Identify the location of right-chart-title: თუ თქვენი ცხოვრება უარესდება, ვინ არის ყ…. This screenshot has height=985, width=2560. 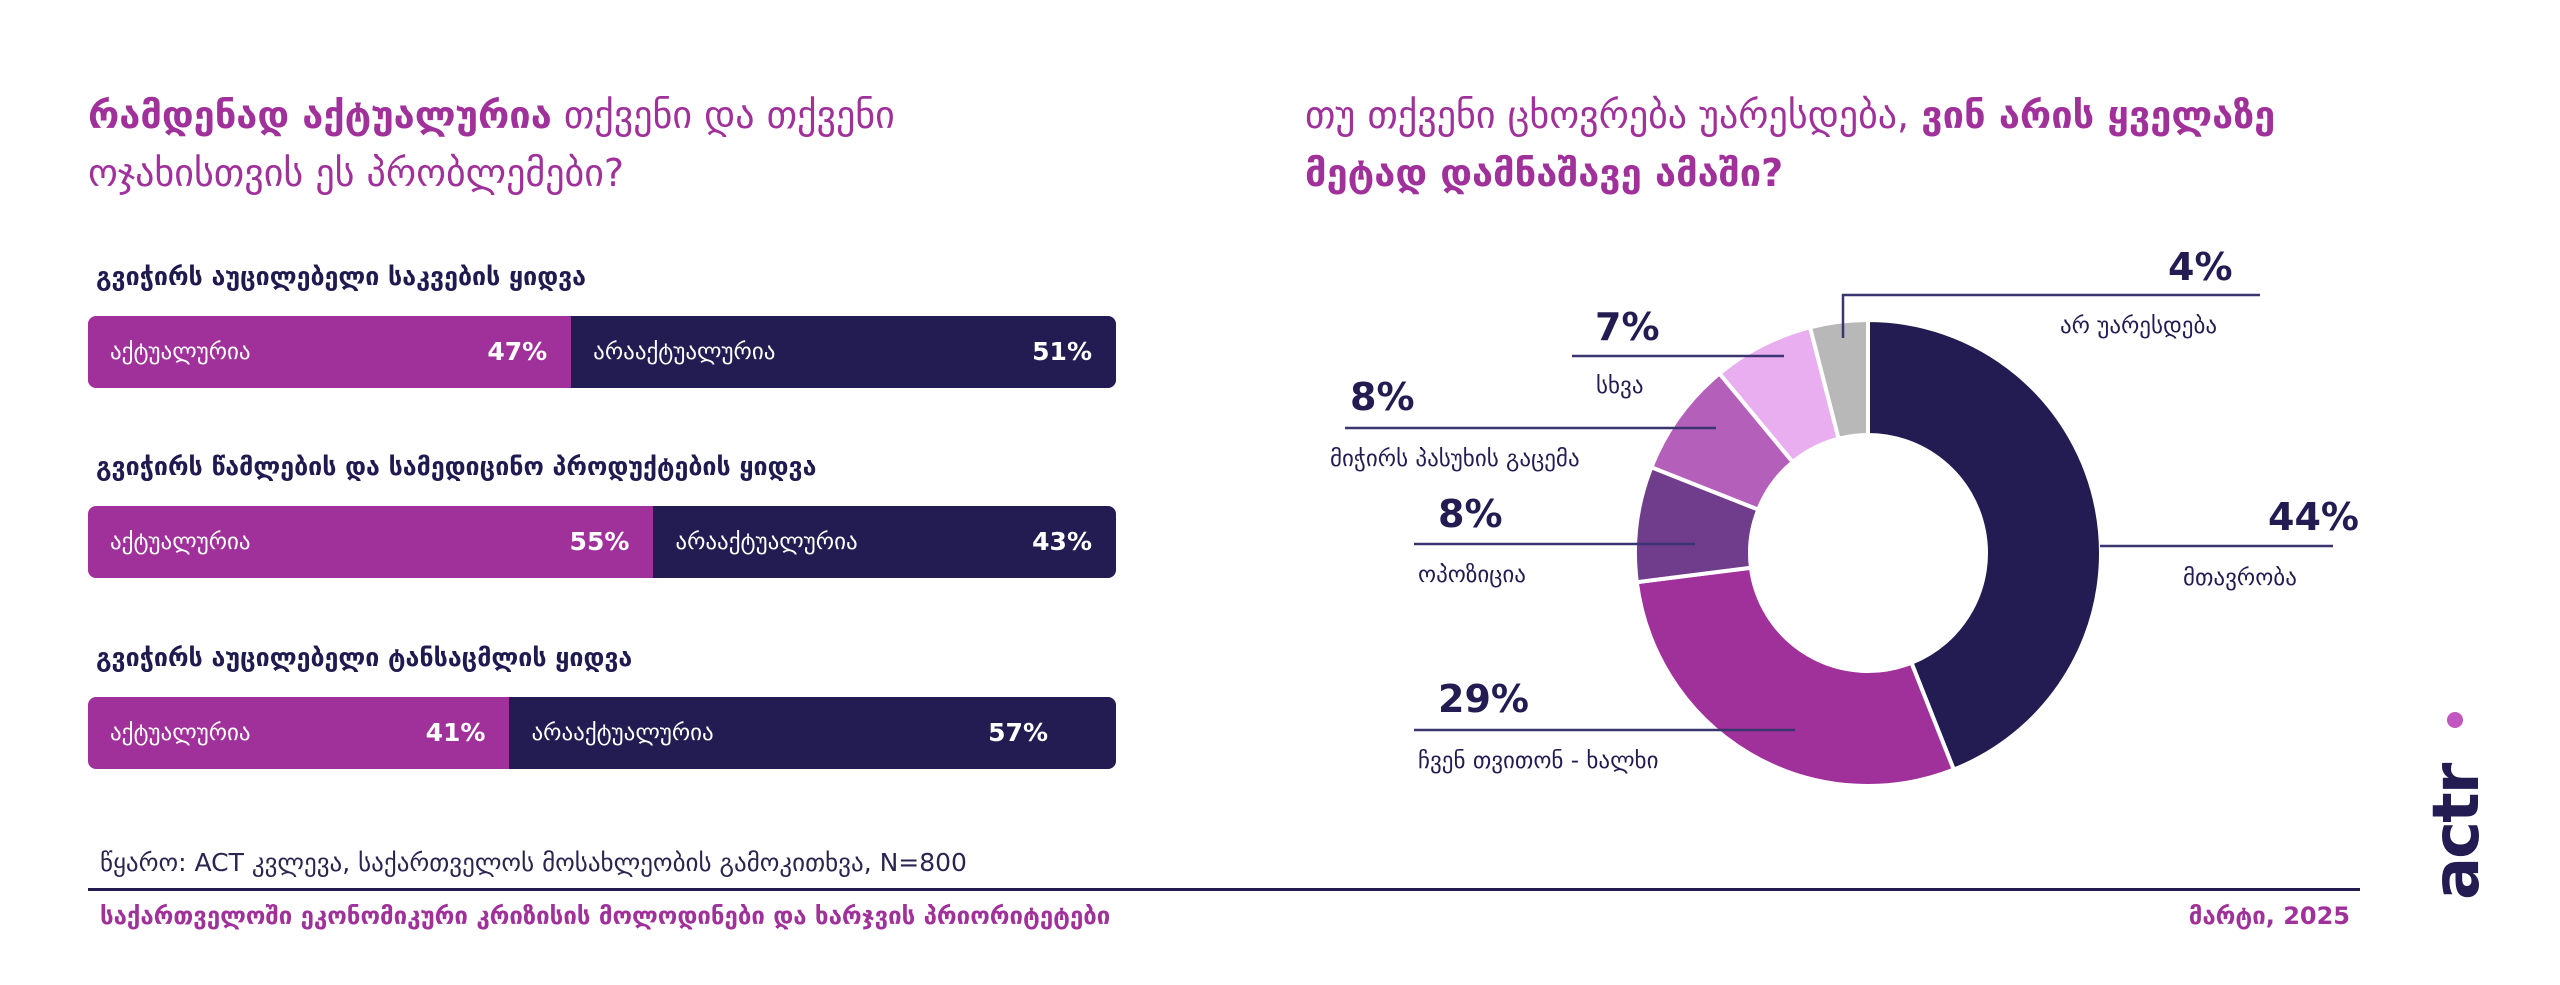
(1855, 144).